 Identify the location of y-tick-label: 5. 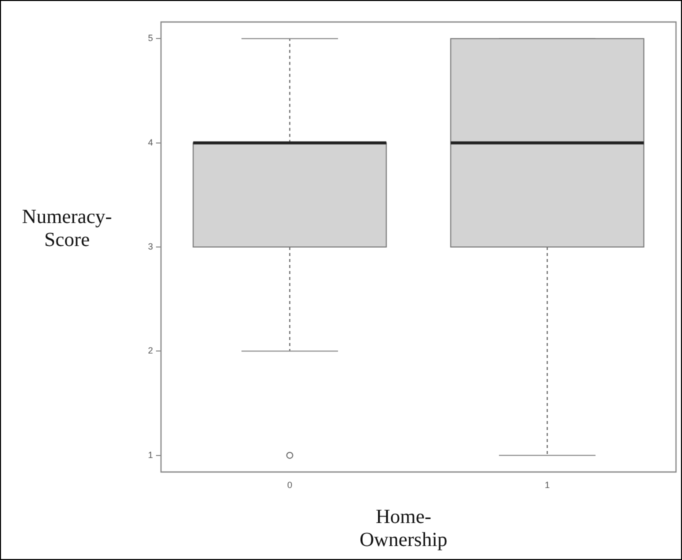
(150, 38).